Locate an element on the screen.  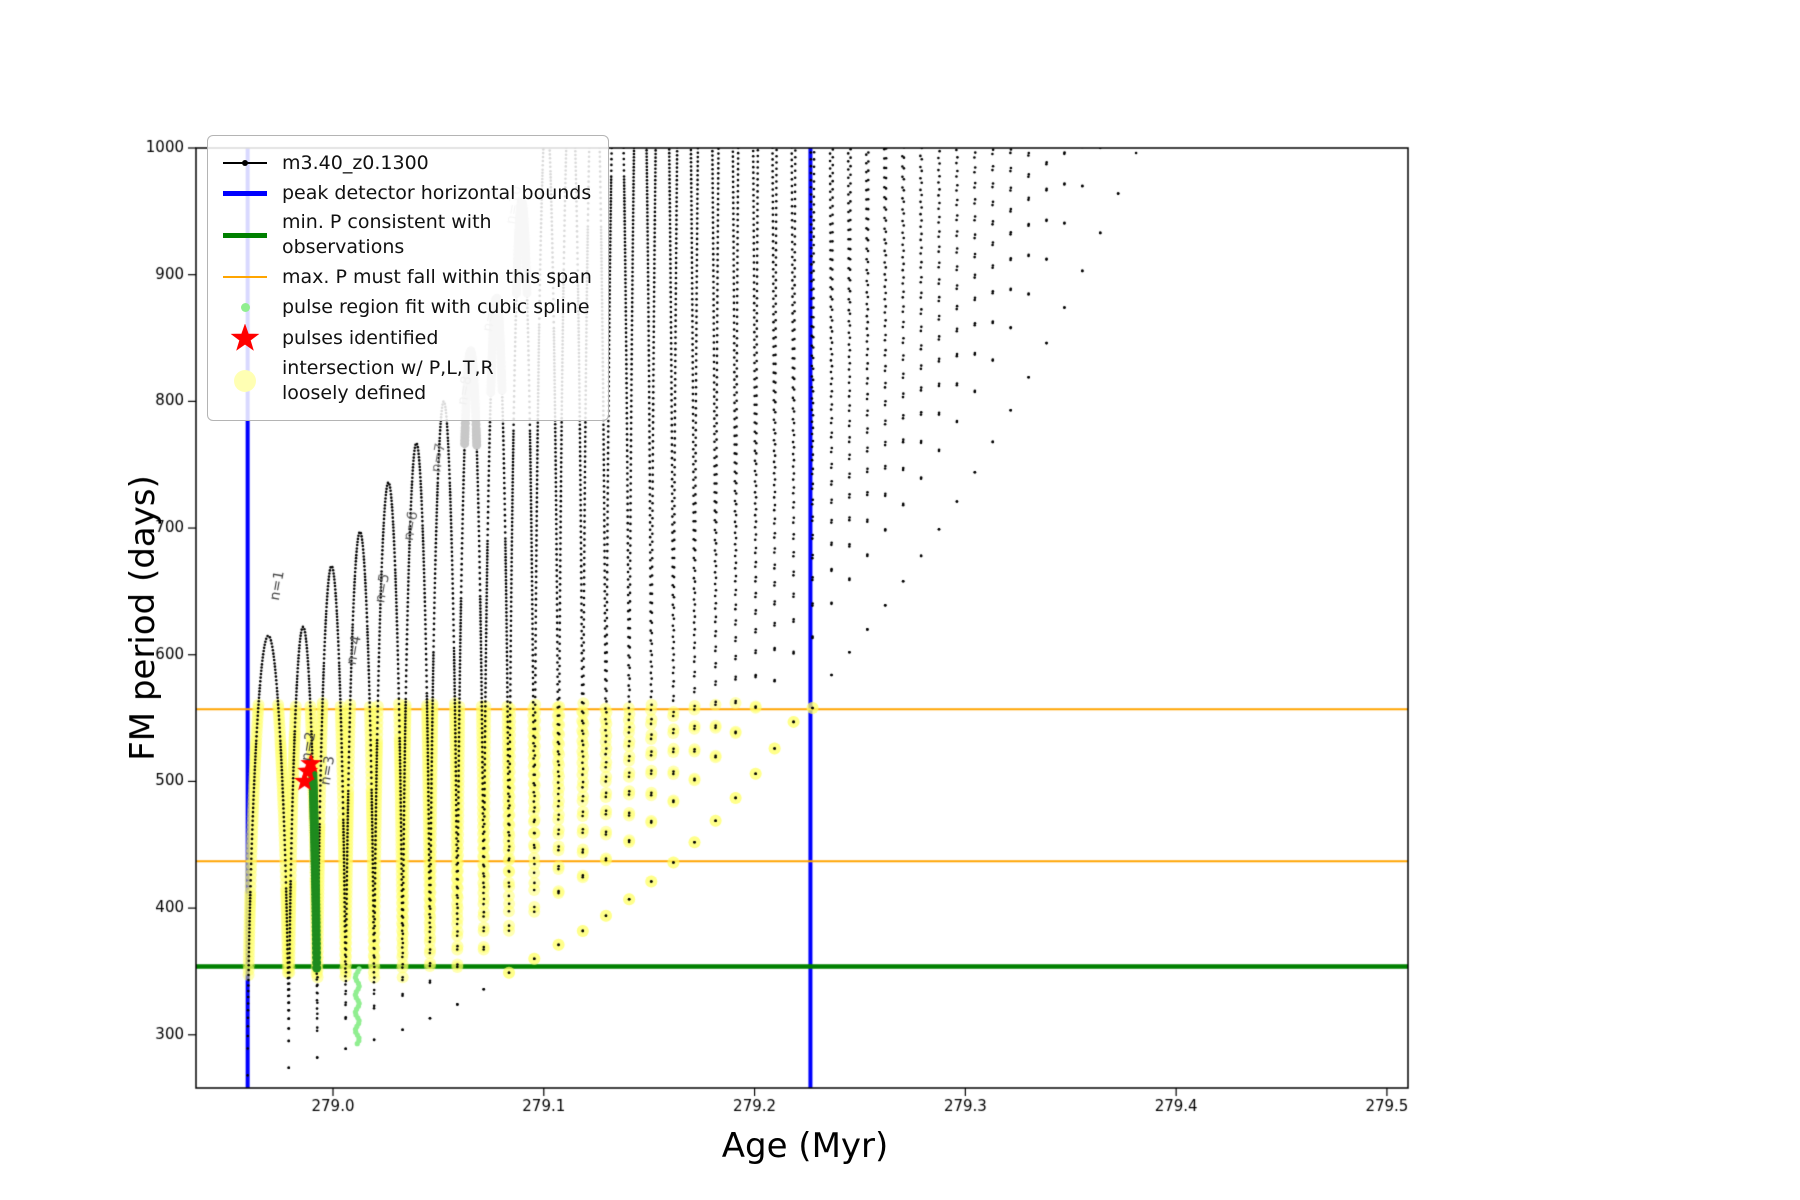
legend-item-track: m3.40_z0.1300 is located at coordinates (408, 163).